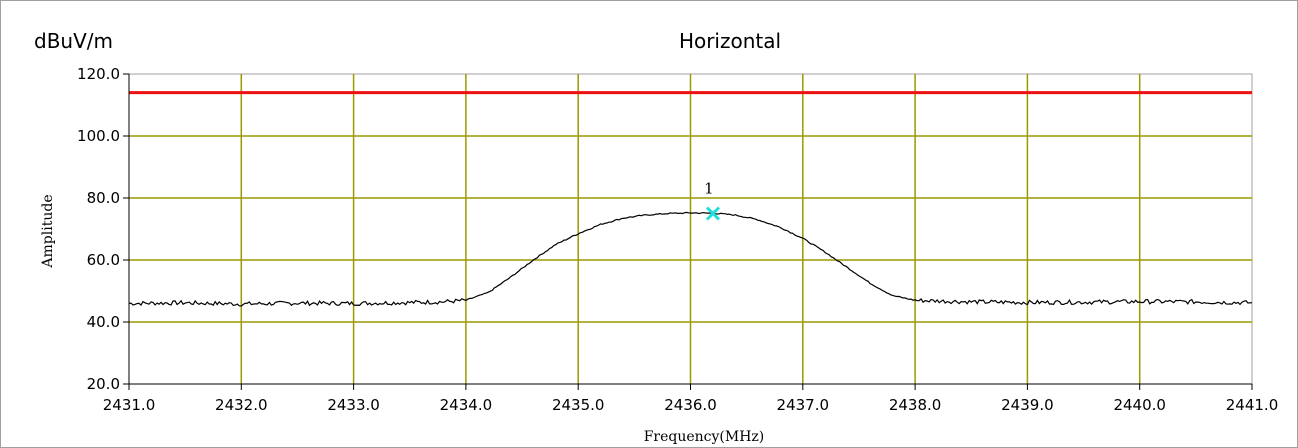  What do you see at coordinates (103, 198) in the screenshot?
I see `y-tick-label: 80.0` at bounding box center [103, 198].